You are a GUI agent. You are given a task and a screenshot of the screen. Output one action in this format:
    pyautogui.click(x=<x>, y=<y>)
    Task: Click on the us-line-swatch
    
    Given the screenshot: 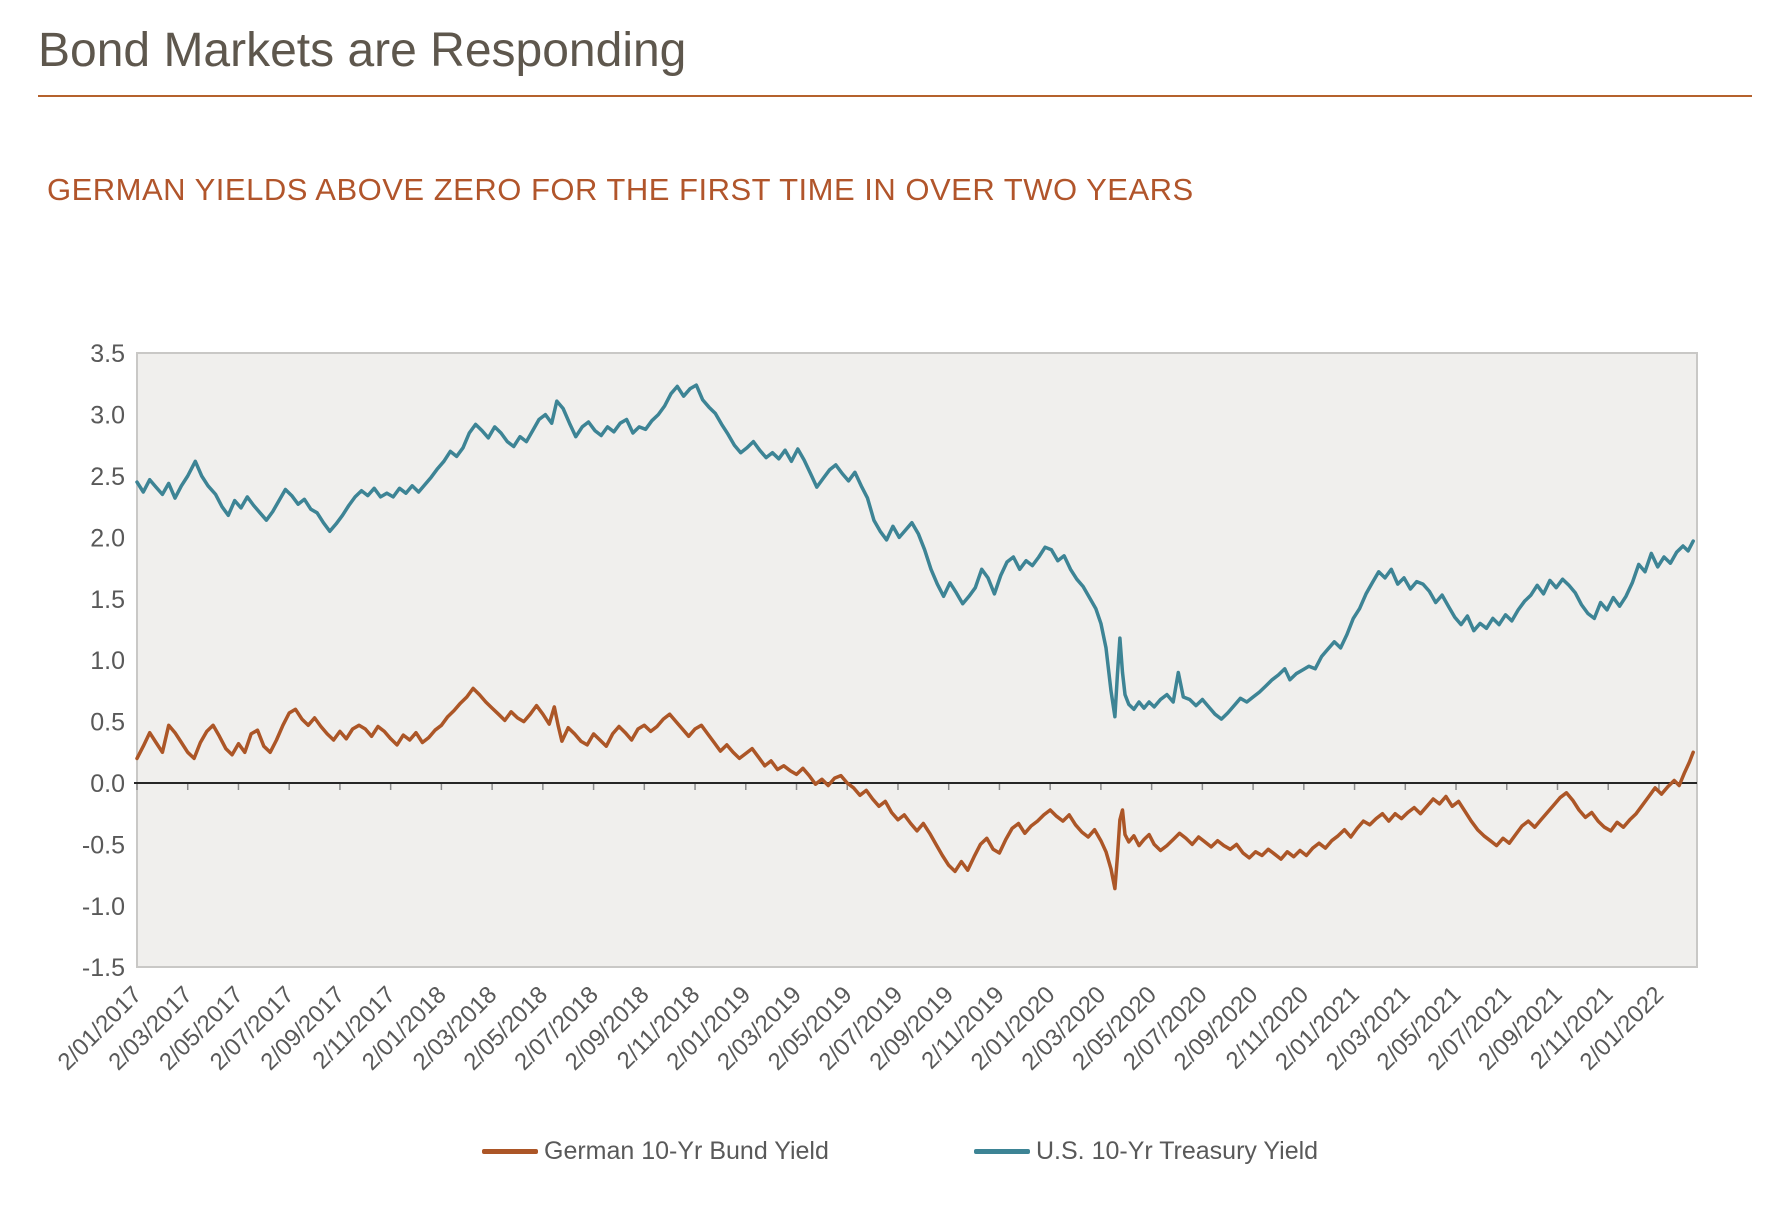 What is the action you would take?
    pyautogui.click(x=1002, y=1151)
    